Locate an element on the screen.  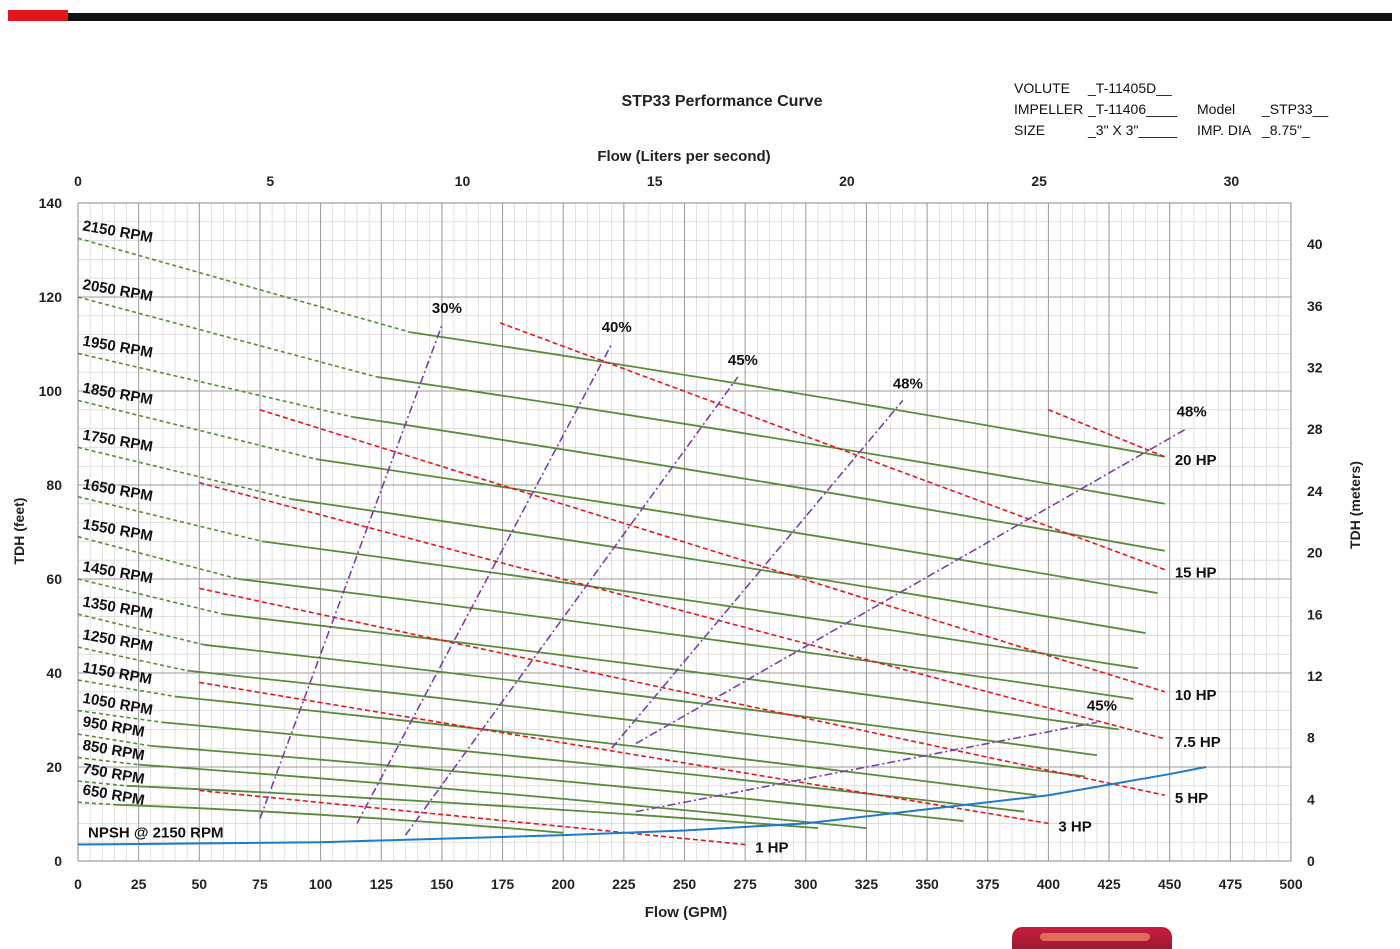
model-label: Model is located at coordinates (1216, 109).